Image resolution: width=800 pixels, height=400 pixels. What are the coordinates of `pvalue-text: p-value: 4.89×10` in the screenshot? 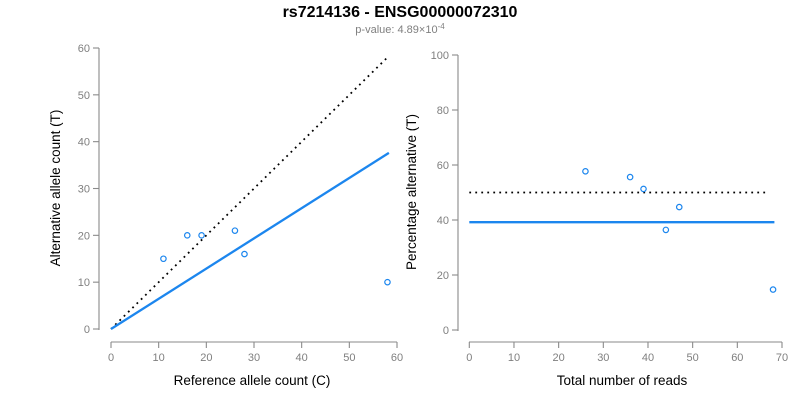 It's located at (396, 30).